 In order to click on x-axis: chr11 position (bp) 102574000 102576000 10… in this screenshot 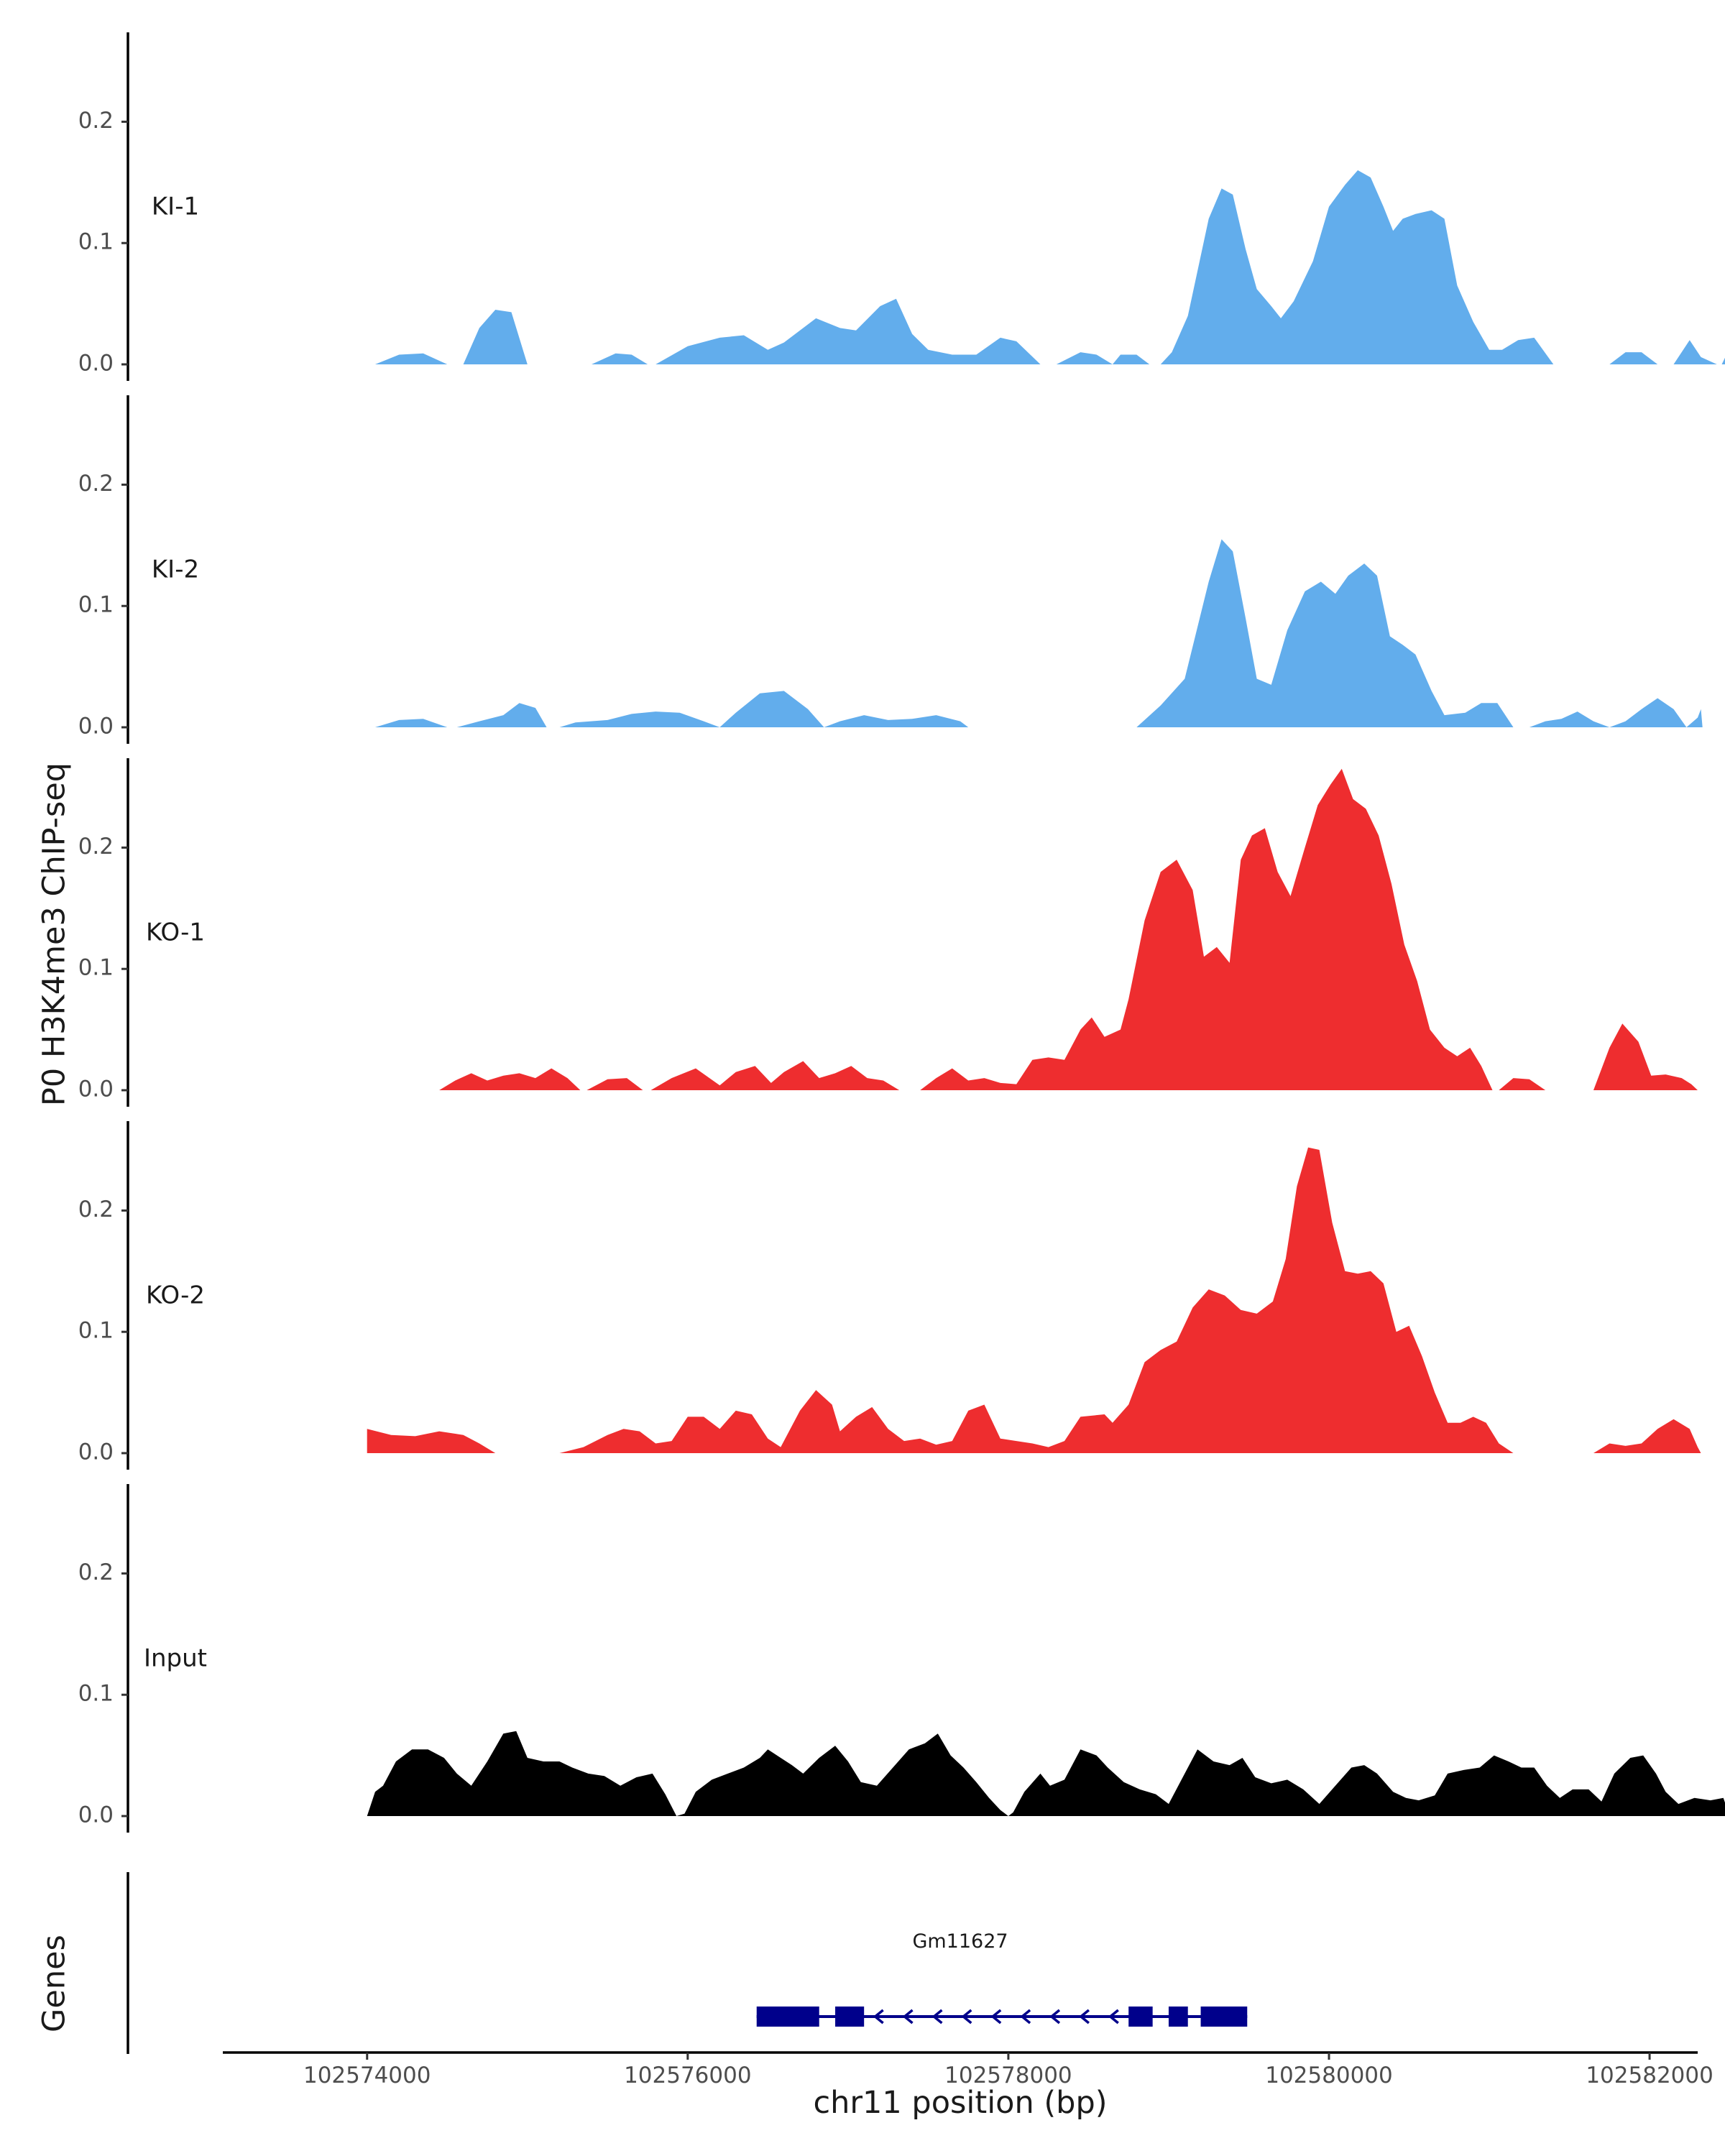, I will do `click(968, 2086)`.